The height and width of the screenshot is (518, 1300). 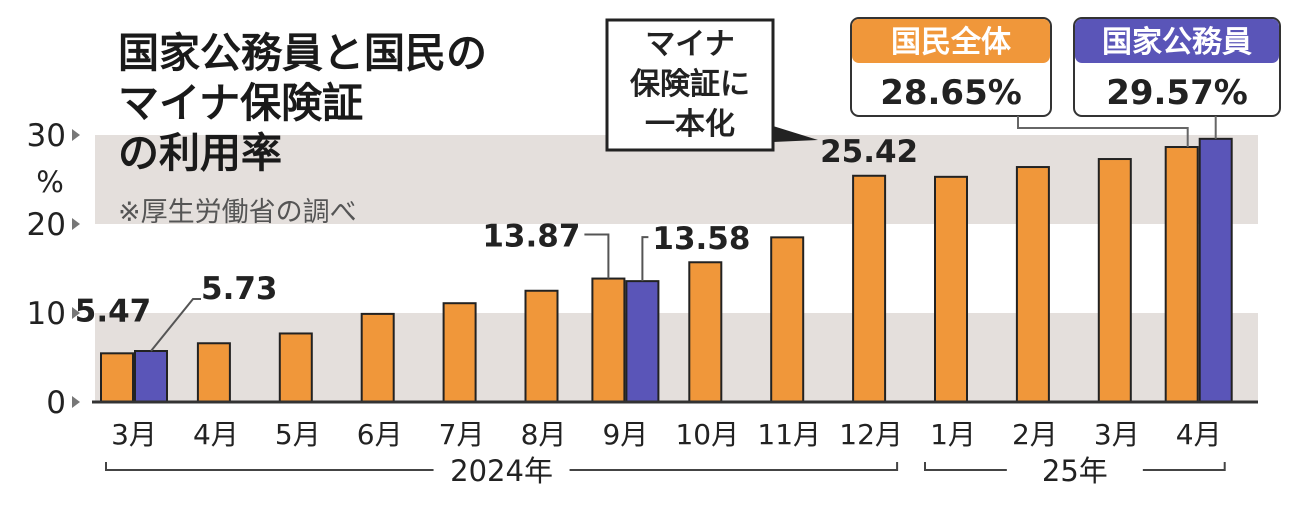 I want to click on x-tick-label-8: 11月, so click(x=789, y=434).